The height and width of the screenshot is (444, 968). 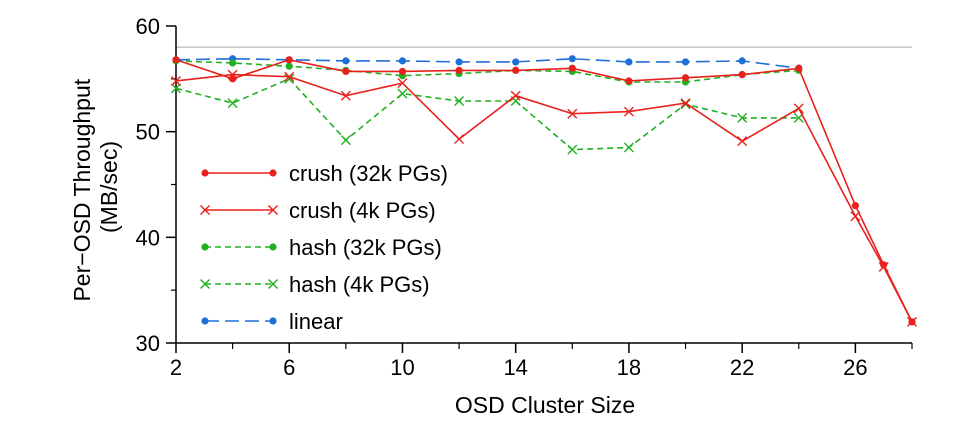 I want to click on x-axis-label: OSD Cluster Size, so click(x=545, y=405).